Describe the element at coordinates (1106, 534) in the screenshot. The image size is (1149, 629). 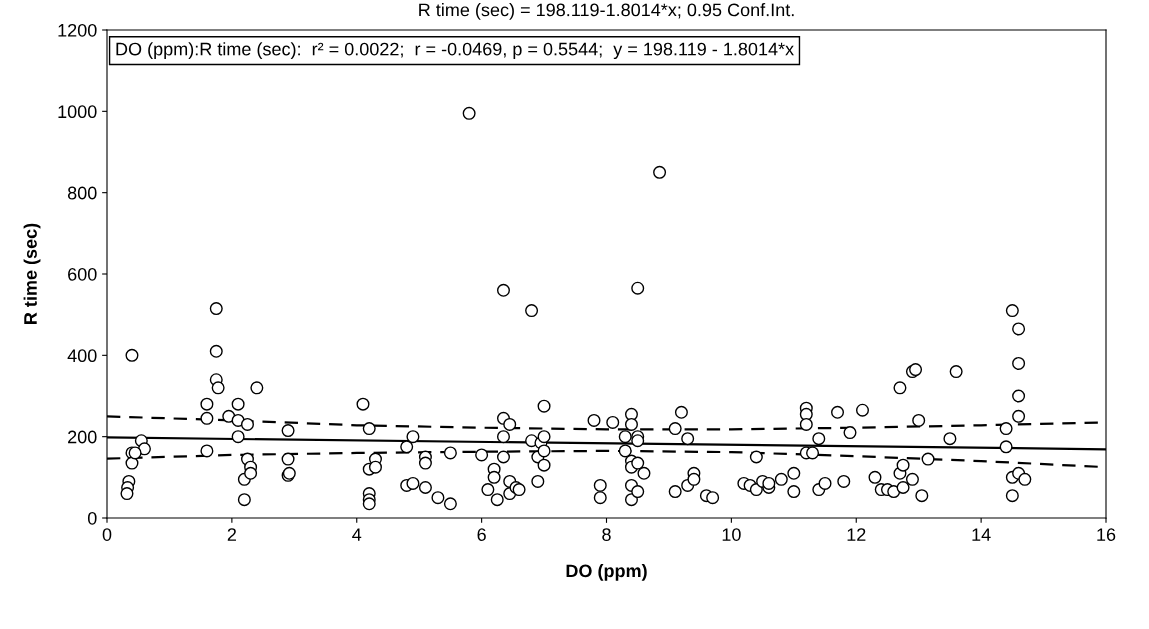
I see `x-tick-label: 16` at that location.